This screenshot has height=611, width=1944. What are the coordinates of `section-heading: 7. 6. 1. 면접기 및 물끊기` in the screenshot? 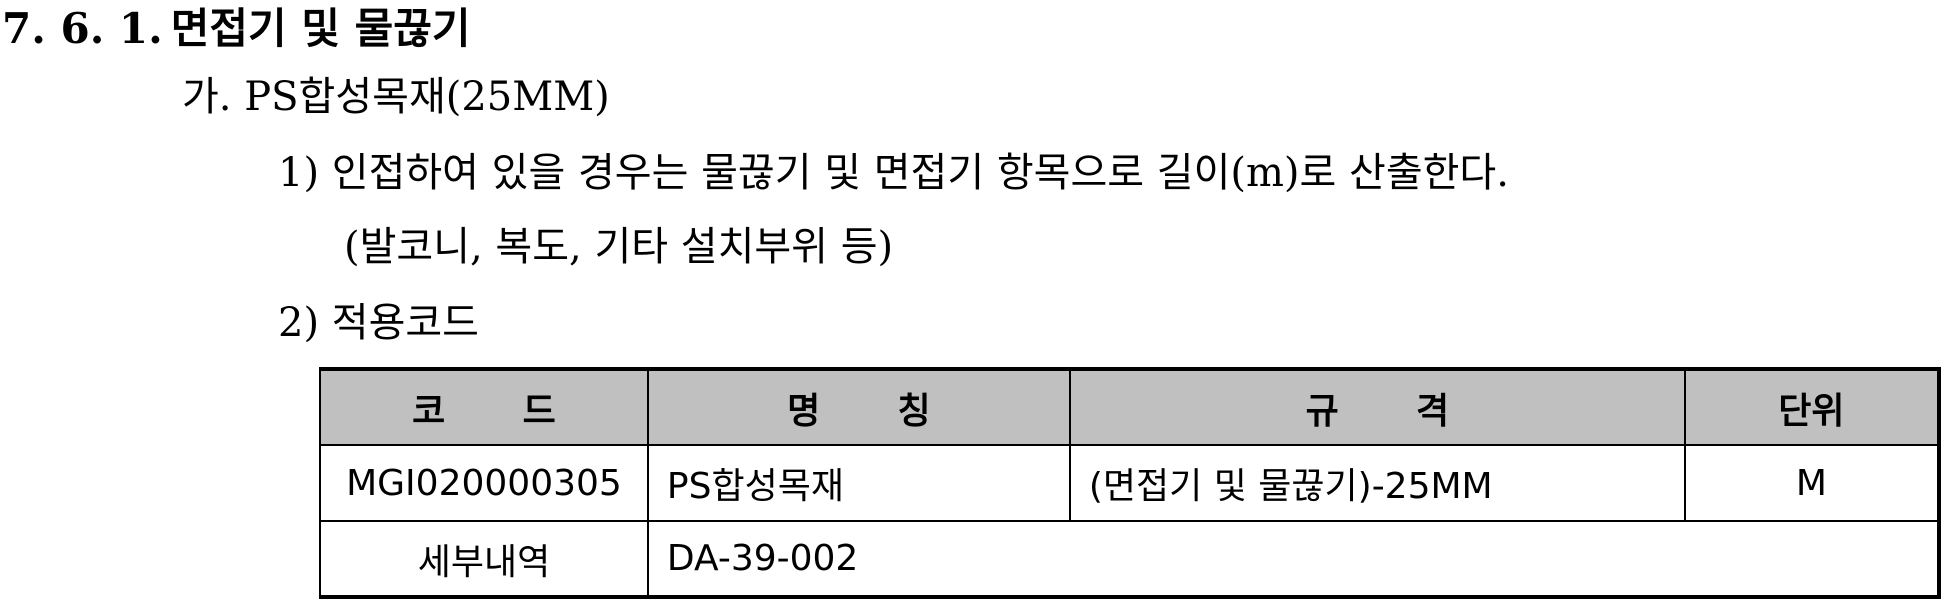 It's located at (236, 29).